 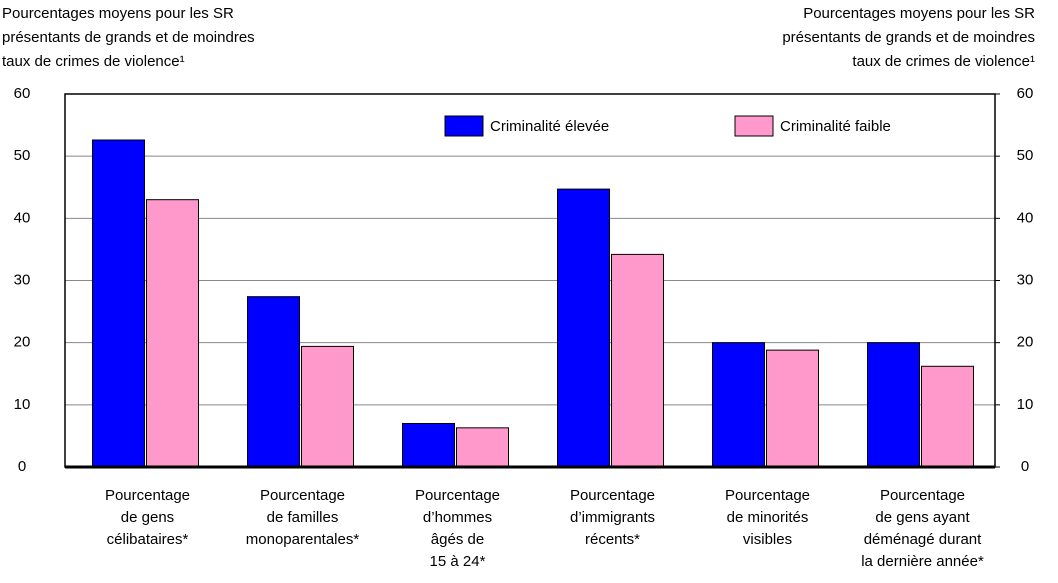 What do you see at coordinates (303, 517) in the screenshot?
I see `x-tick-label: de familles` at bounding box center [303, 517].